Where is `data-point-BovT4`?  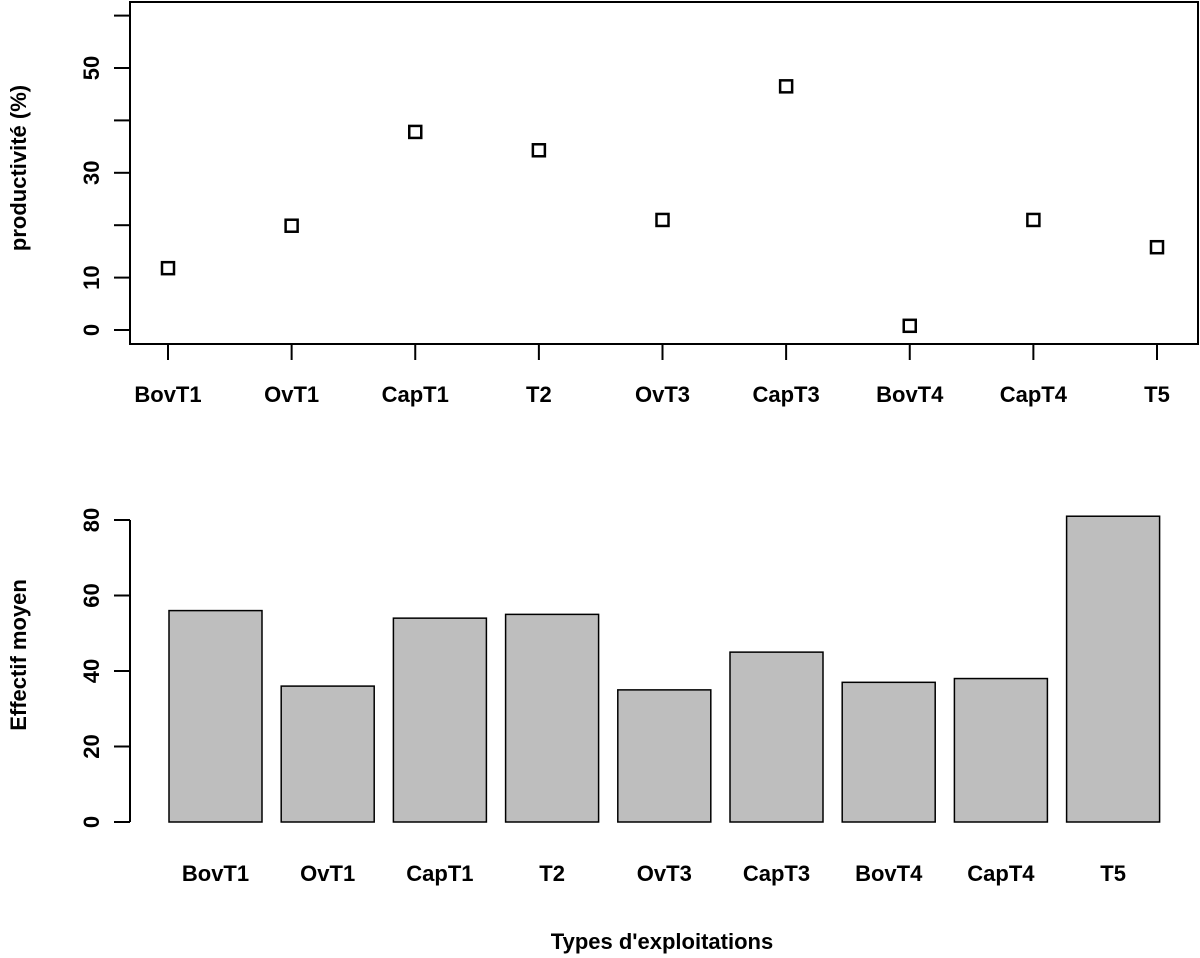
data-point-BovT4 is located at coordinates (909, 326).